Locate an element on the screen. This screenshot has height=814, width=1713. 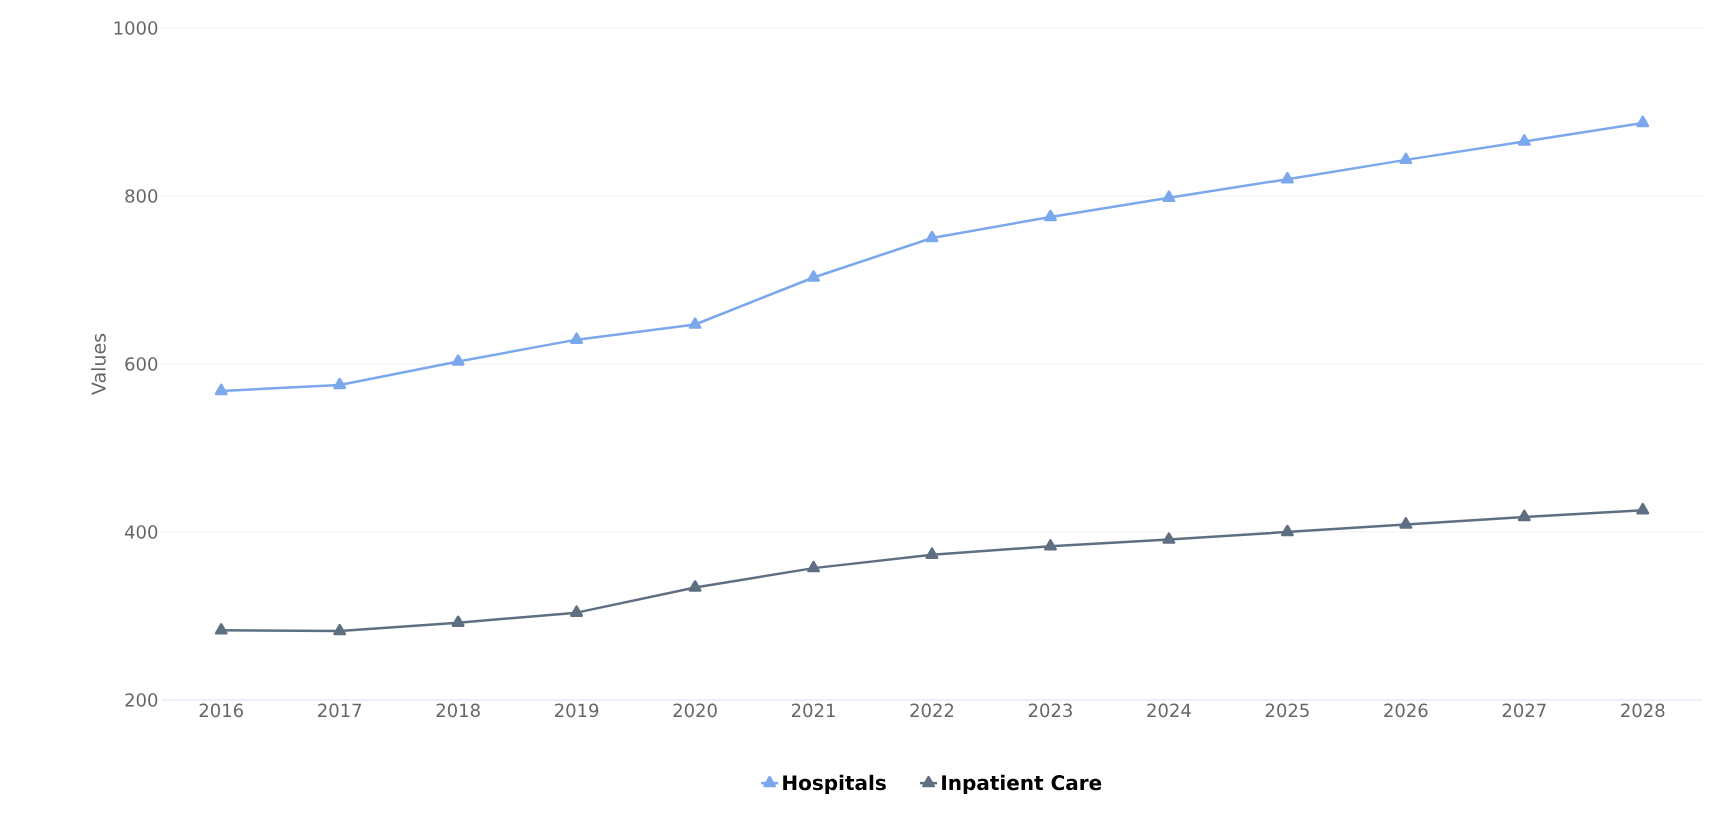
x-tick-label: 2023 is located at coordinates (1050, 710).